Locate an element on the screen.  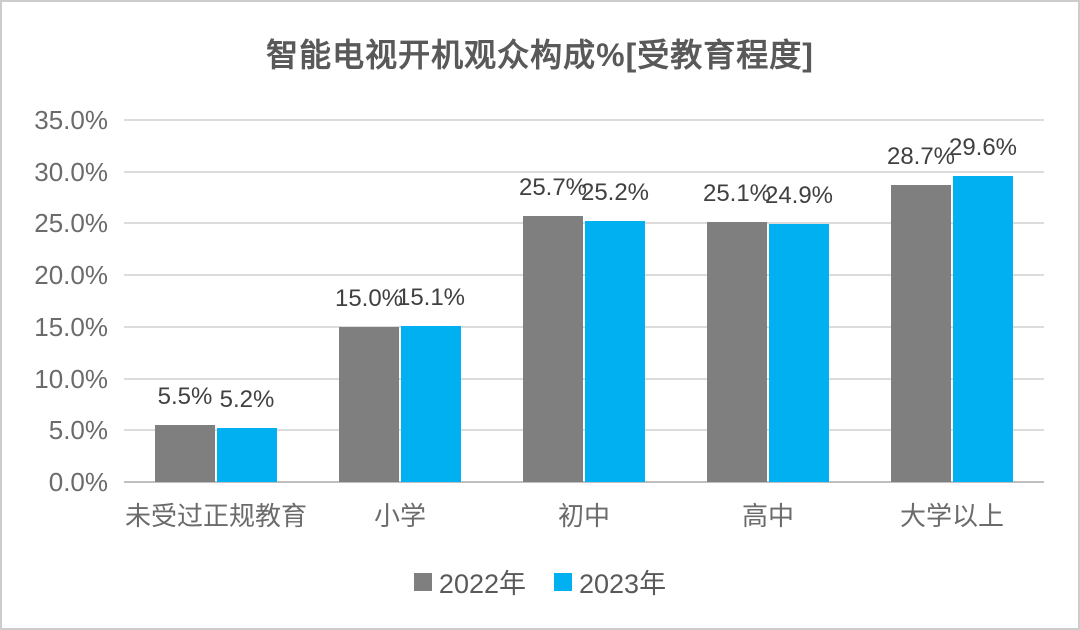
data-label: 24.9% is located at coordinates (799, 196).